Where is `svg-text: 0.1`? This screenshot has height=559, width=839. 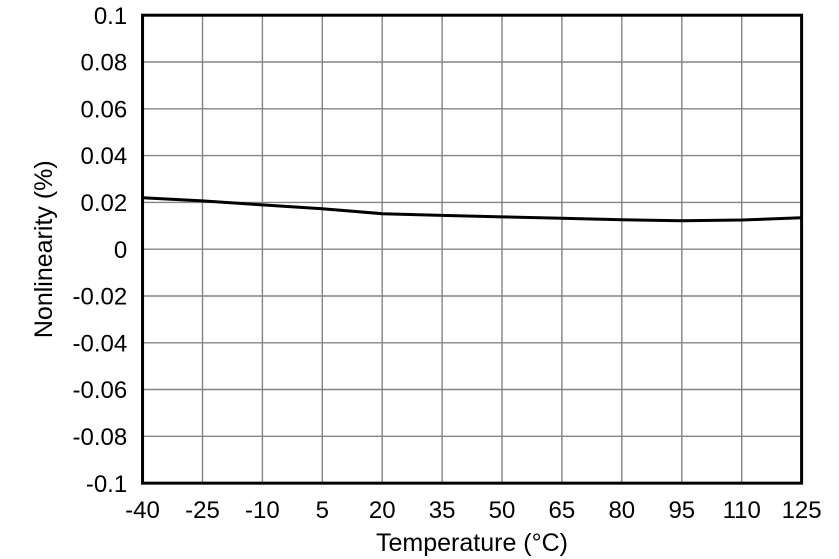
svg-text: 0.1 is located at coordinates (110, 16).